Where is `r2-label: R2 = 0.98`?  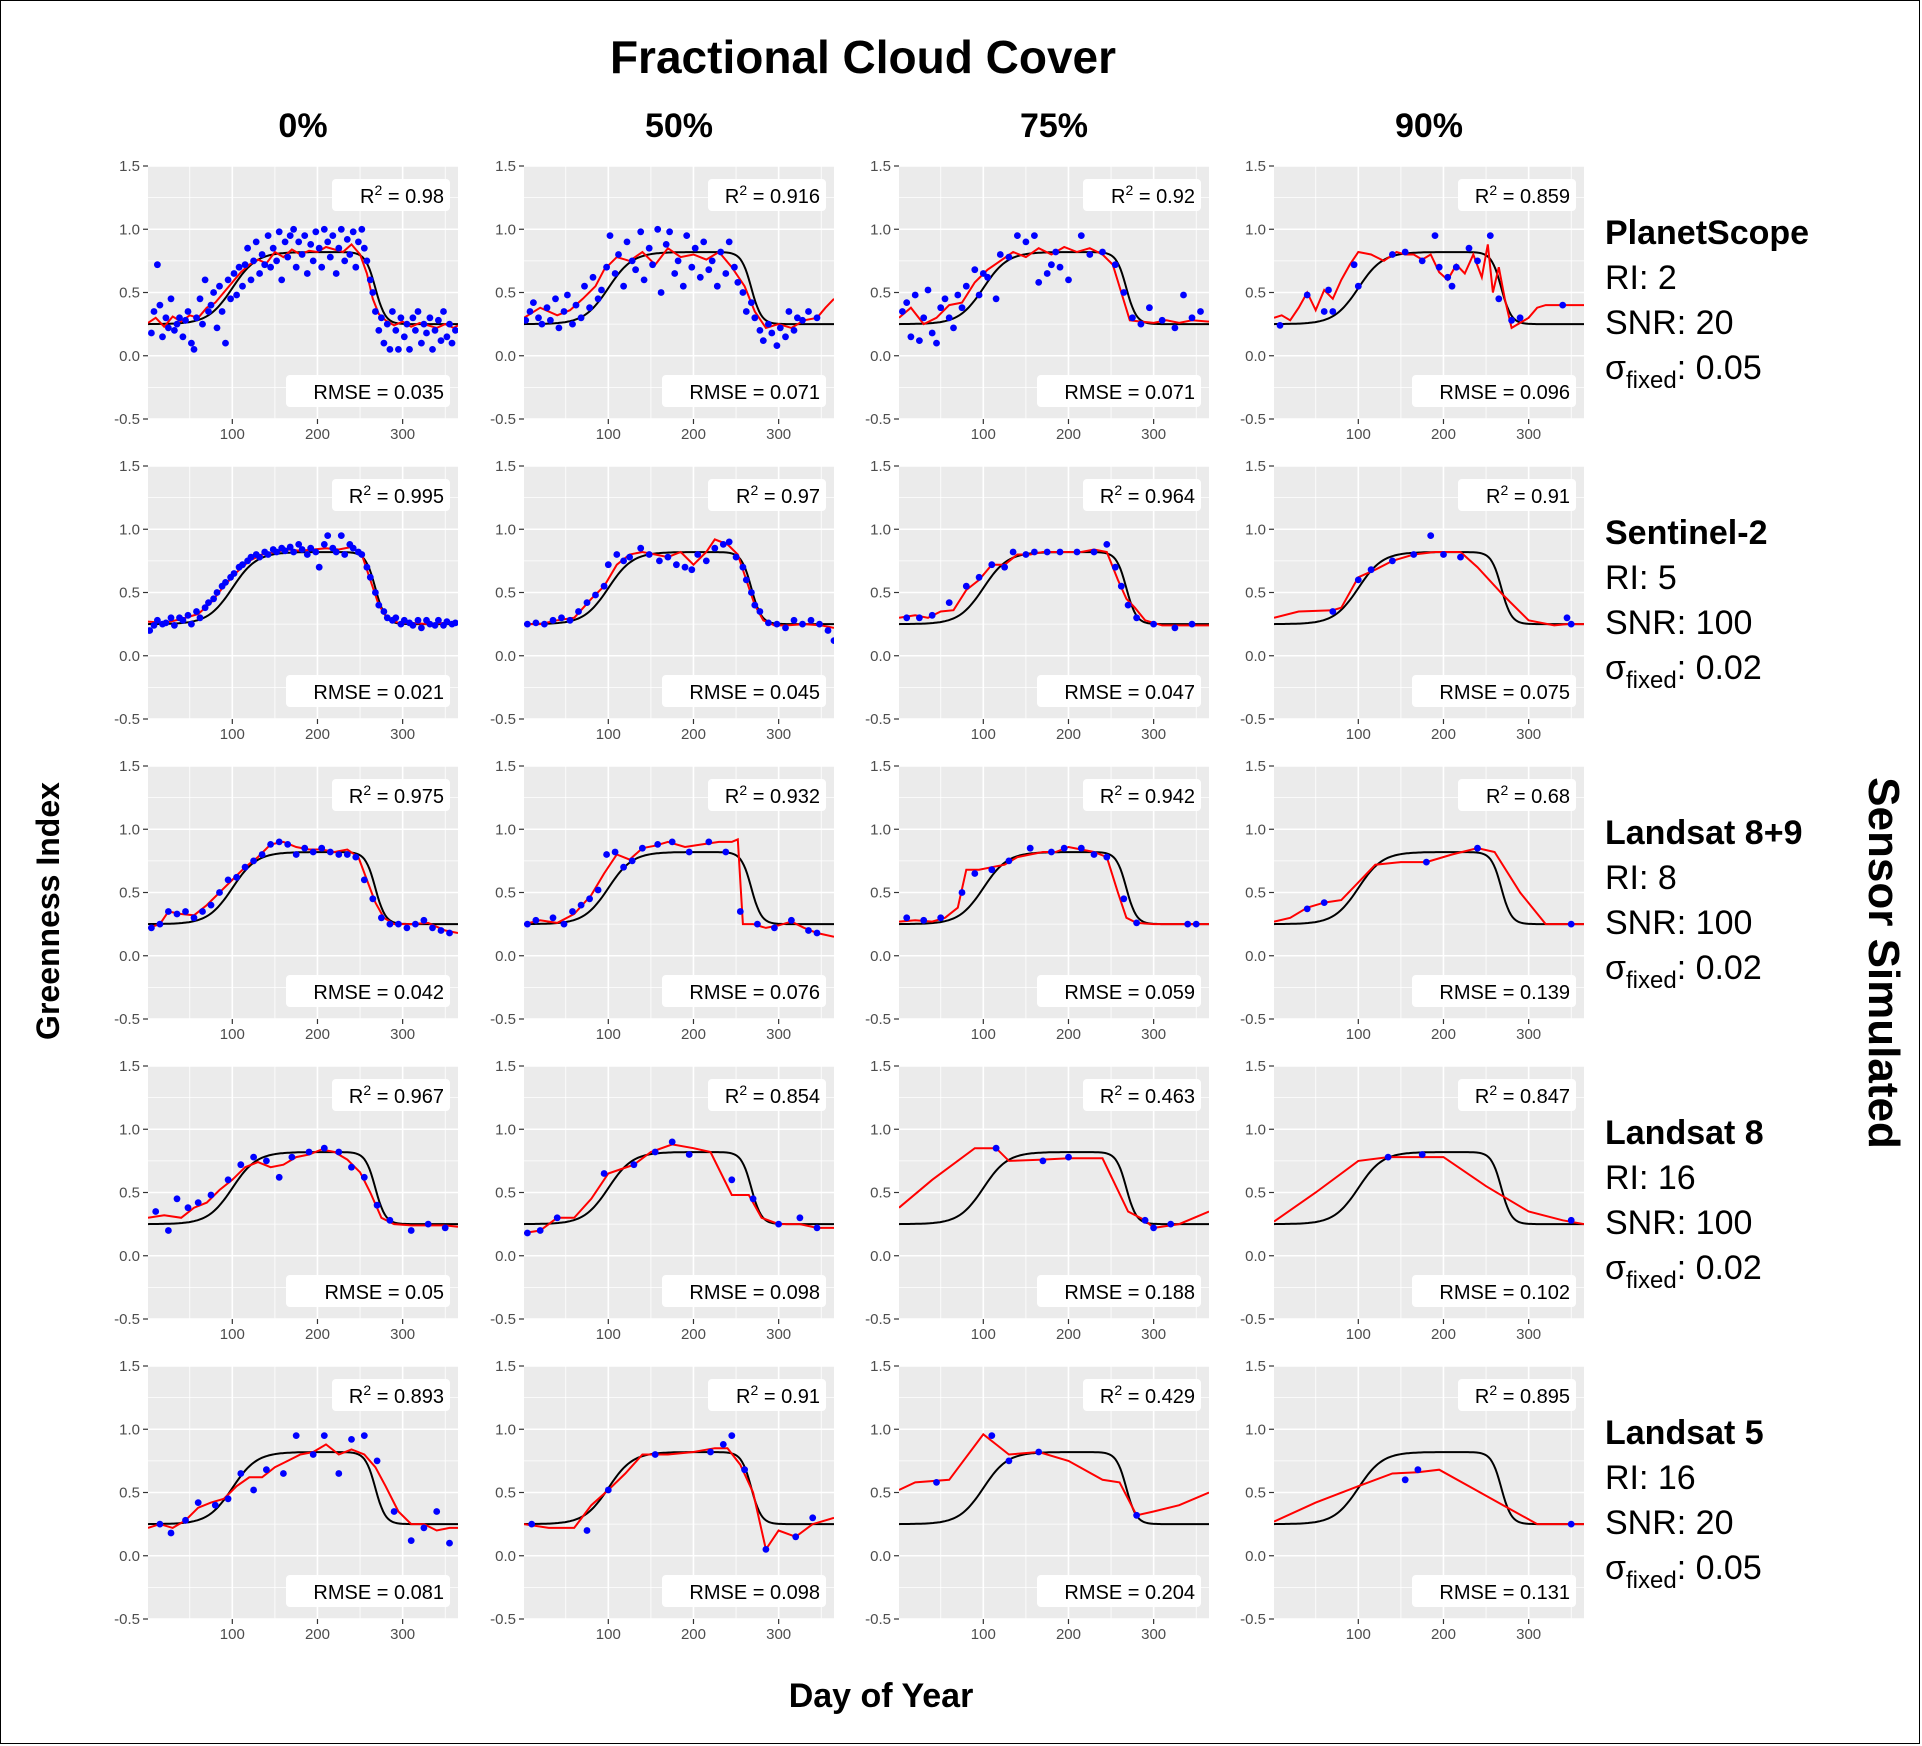
r2-label: R2 = 0.98 is located at coordinates (402, 195).